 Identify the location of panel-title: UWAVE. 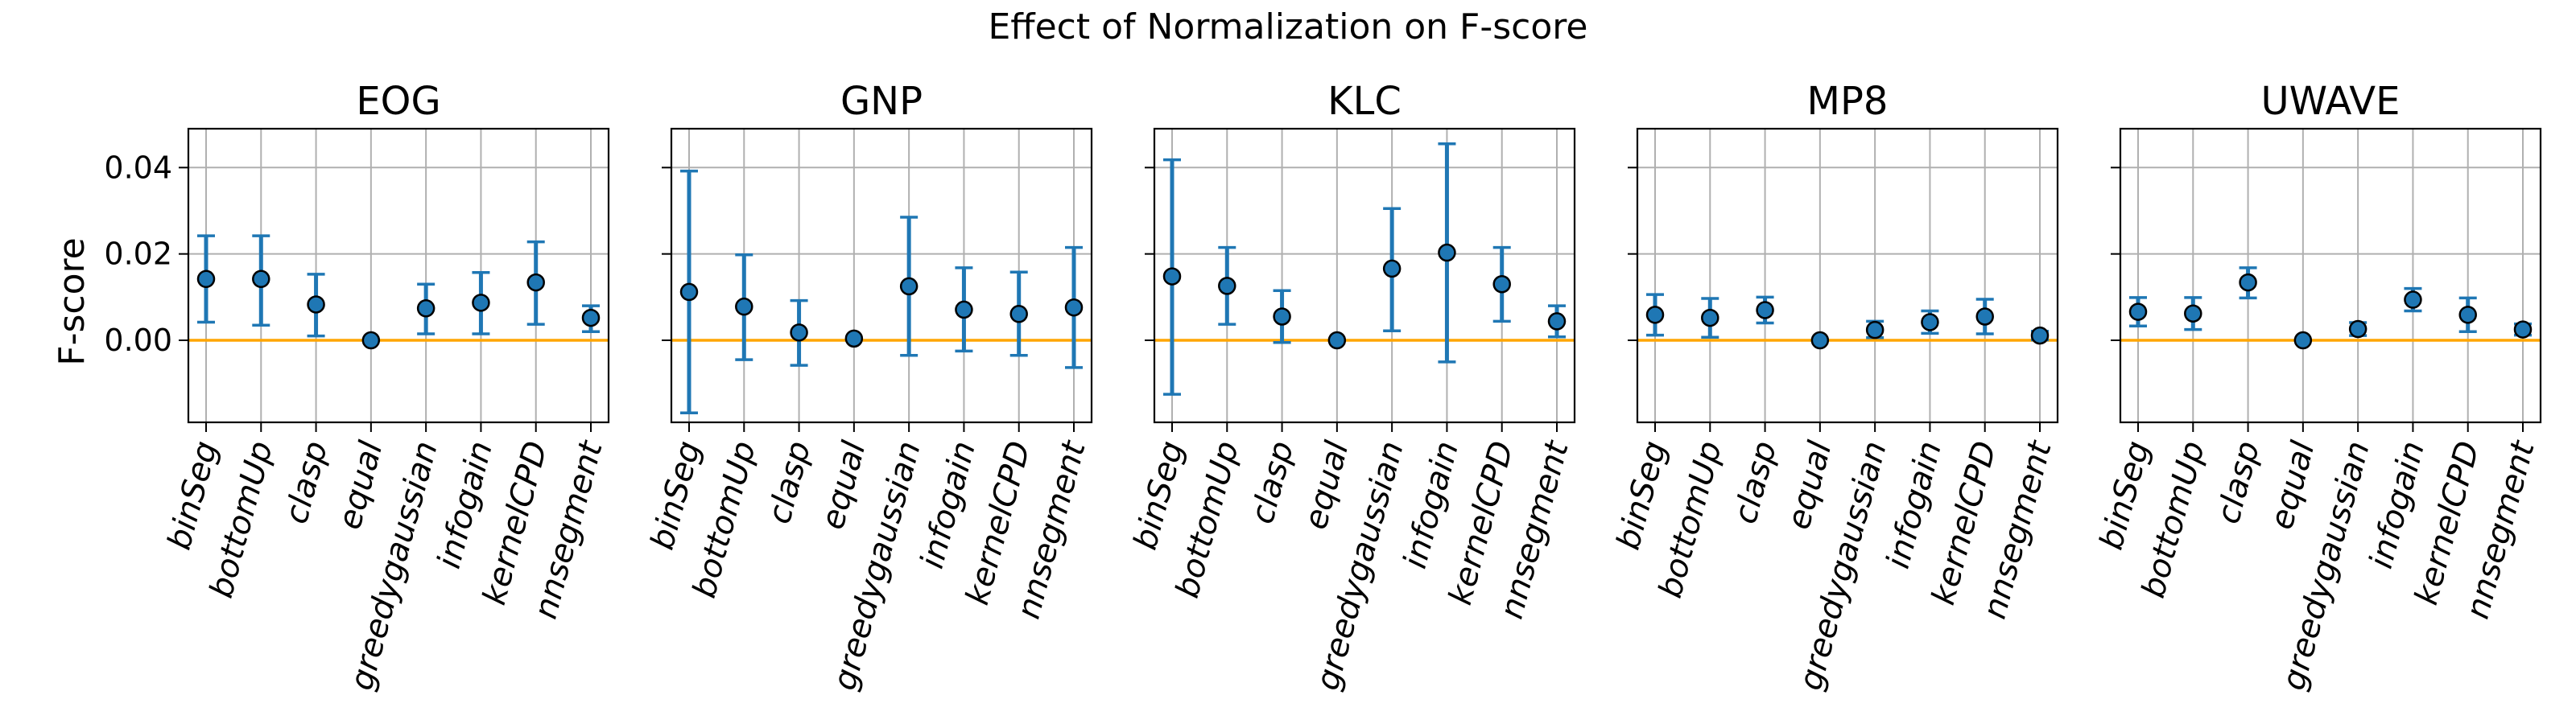
(2331, 101).